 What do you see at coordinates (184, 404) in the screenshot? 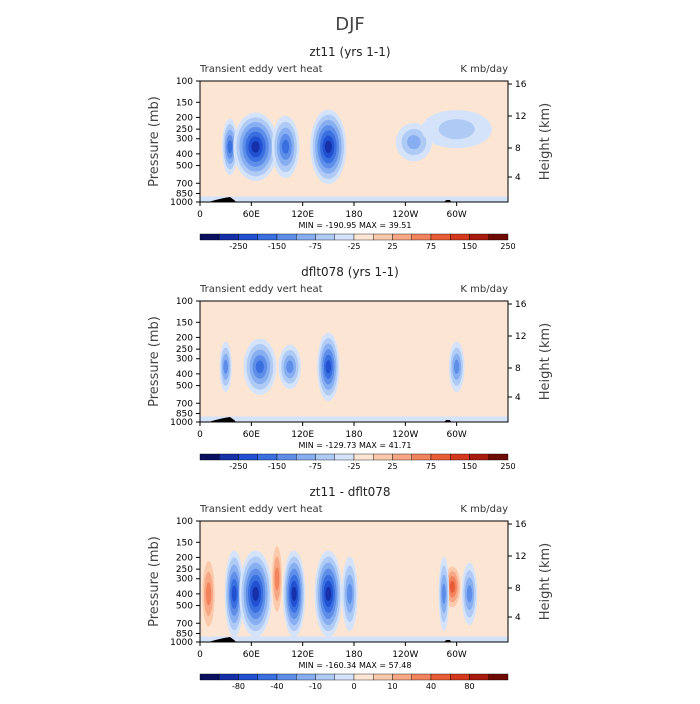
I see `y-tick-label: 700` at bounding box center [184, 404].